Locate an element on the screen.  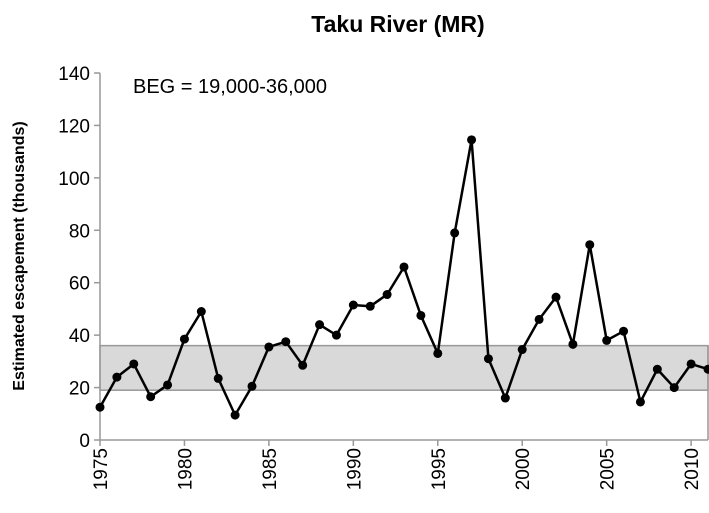
x-tick-label: 1980 is located at coordinates (185, 469).